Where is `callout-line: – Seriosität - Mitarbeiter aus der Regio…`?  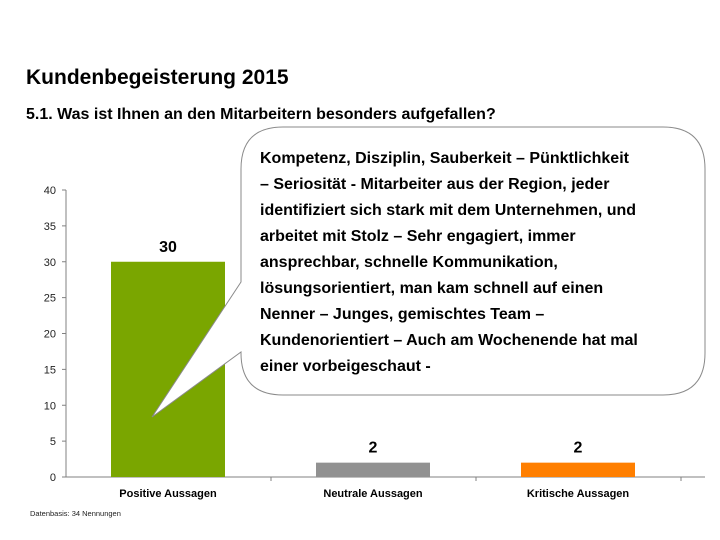
callout-line: – Seriosität - Mitarbeiter aus der Regio… is located at coordinates (435, 184).